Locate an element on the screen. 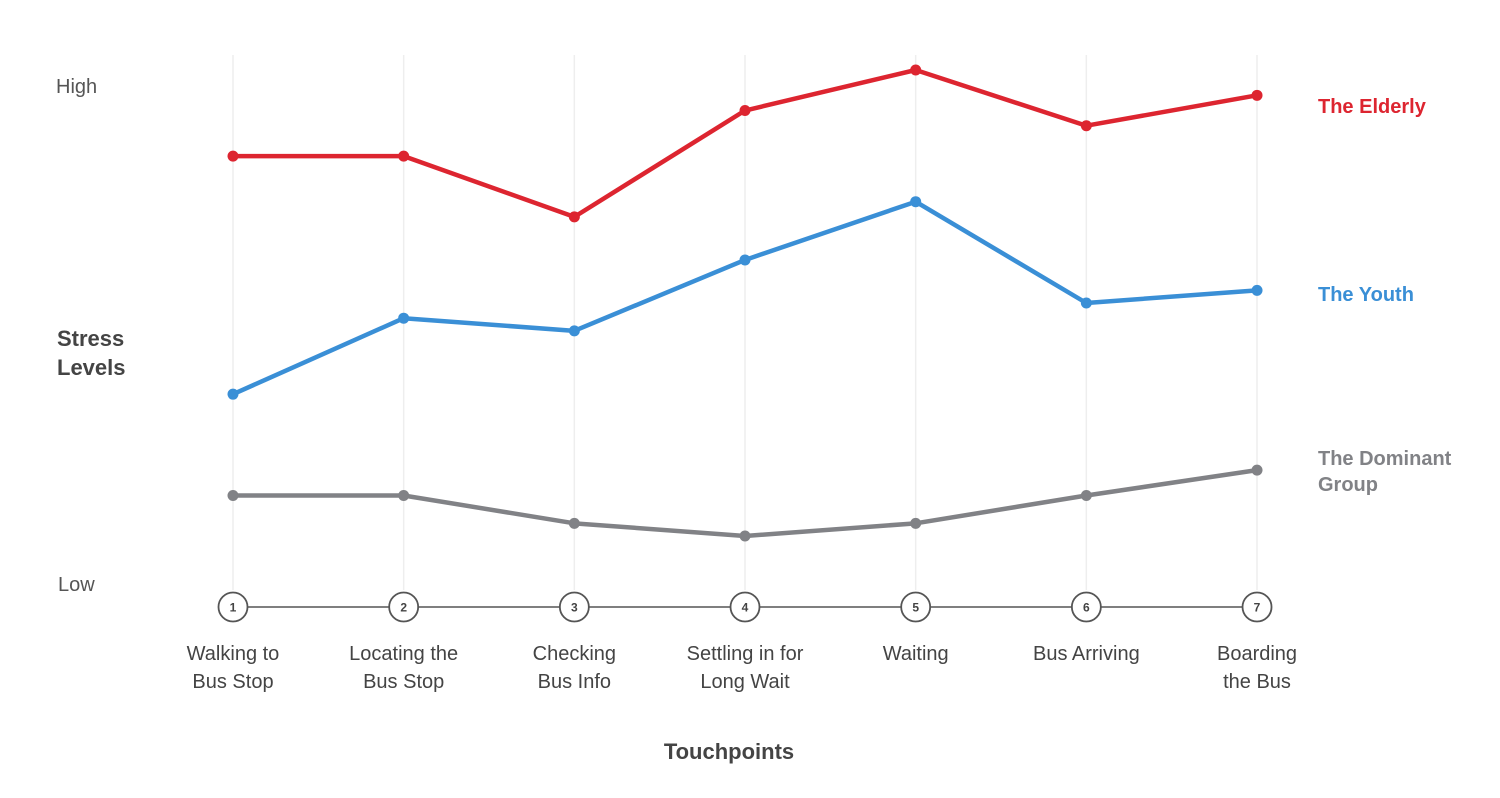 The width and height of the screenshot is (1500, 798). category-label: Locating the Bus Stop is located at coordinates (403, 668).